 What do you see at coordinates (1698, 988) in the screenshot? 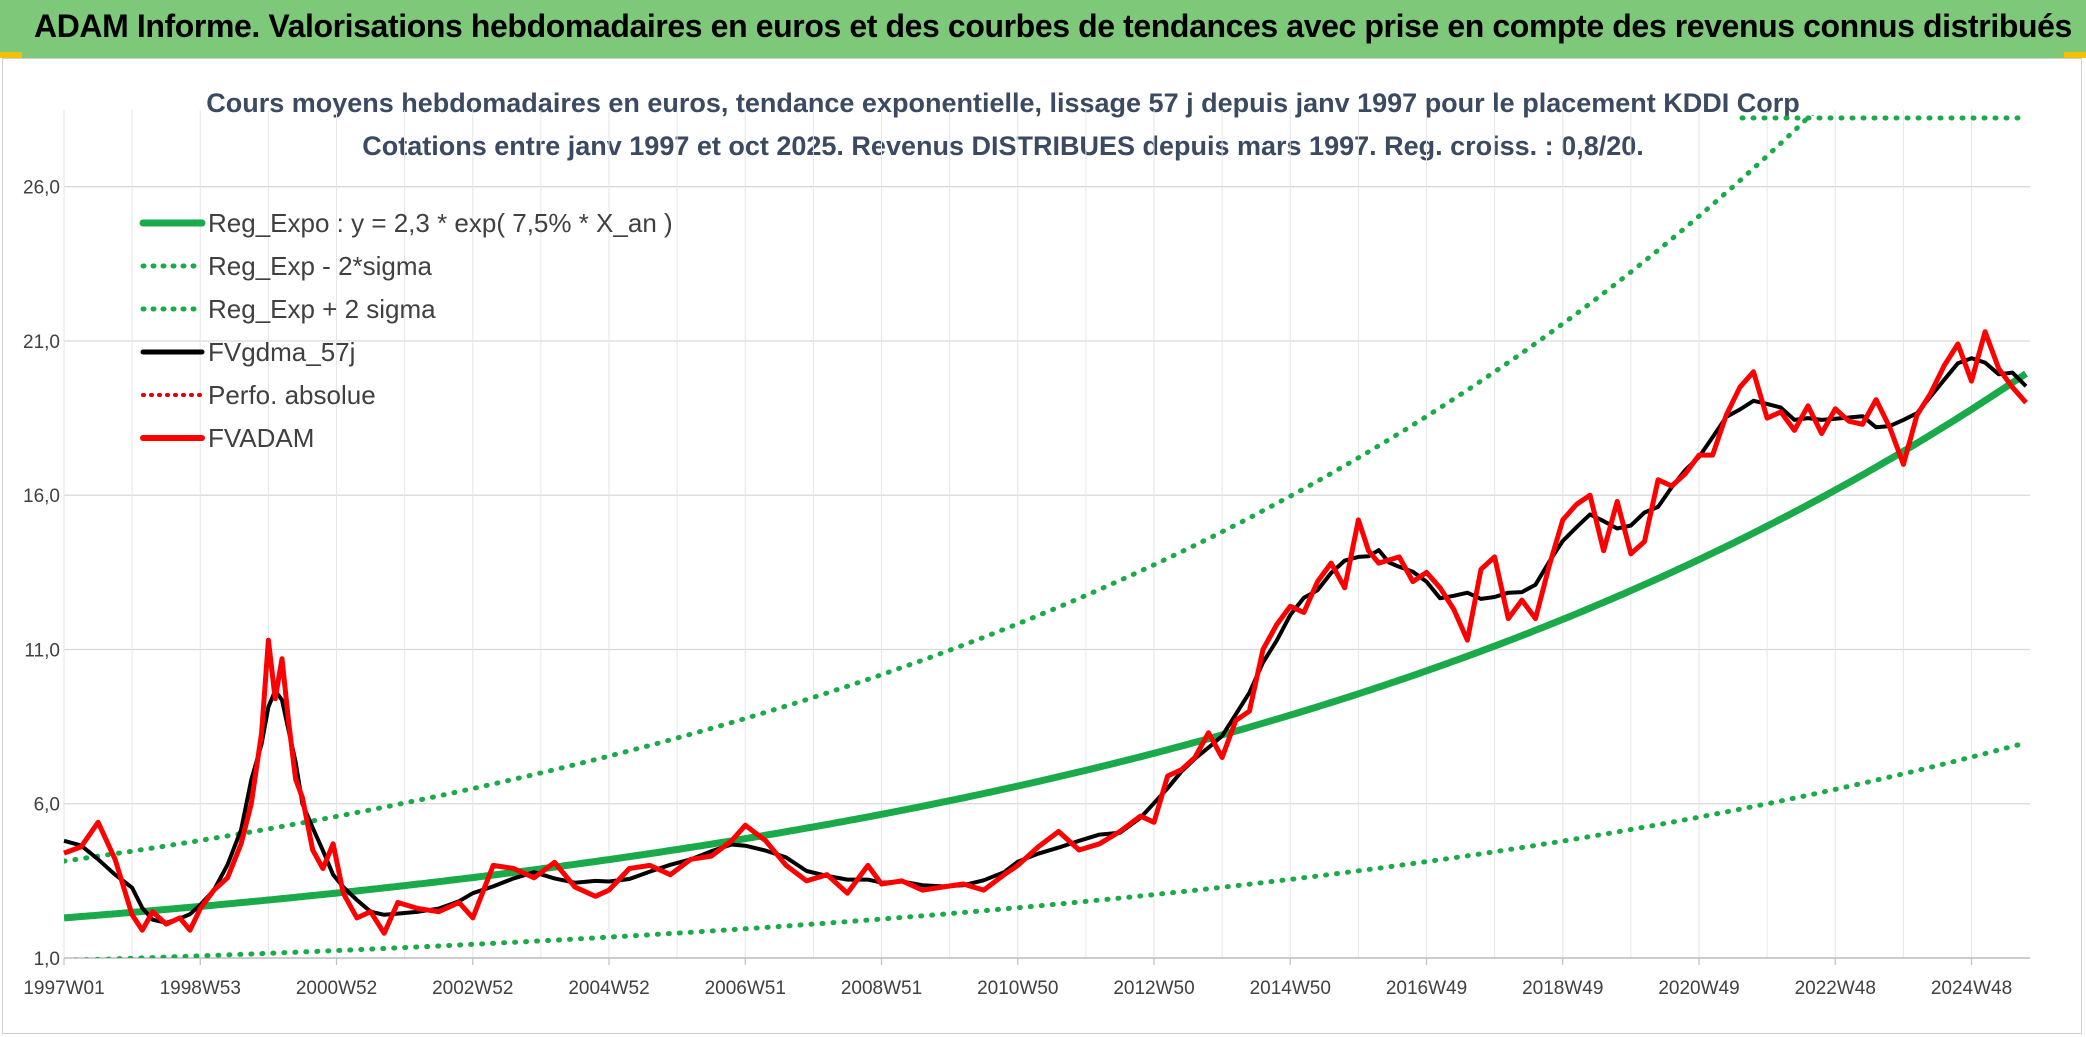
I see `x-tick-label: 2020W49` at bounding box center [1698, 988].